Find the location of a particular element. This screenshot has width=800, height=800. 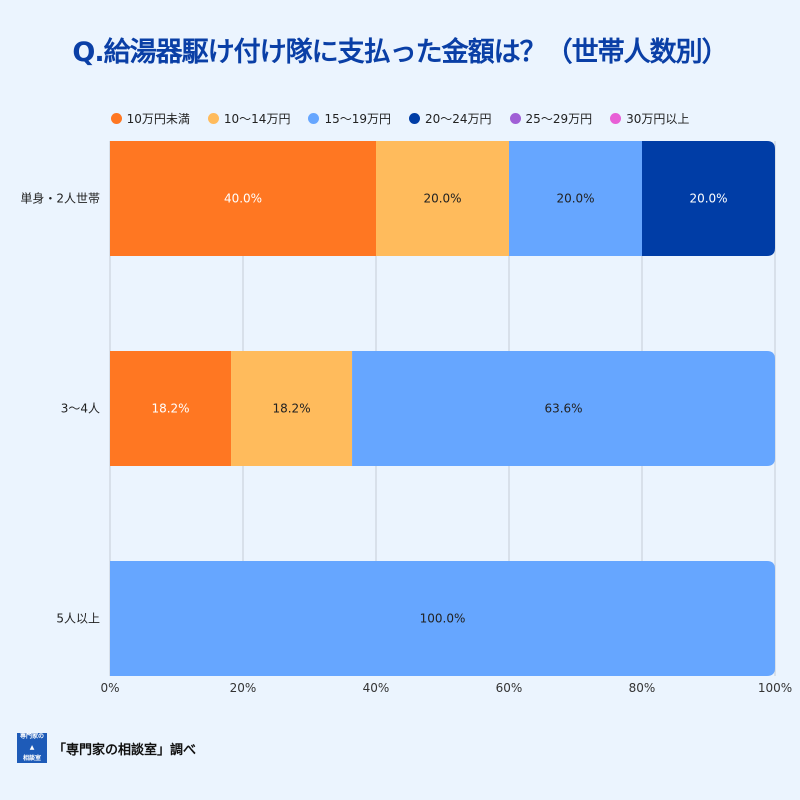

legend-item: 10万円未満 is located at coordinates (150, 118).